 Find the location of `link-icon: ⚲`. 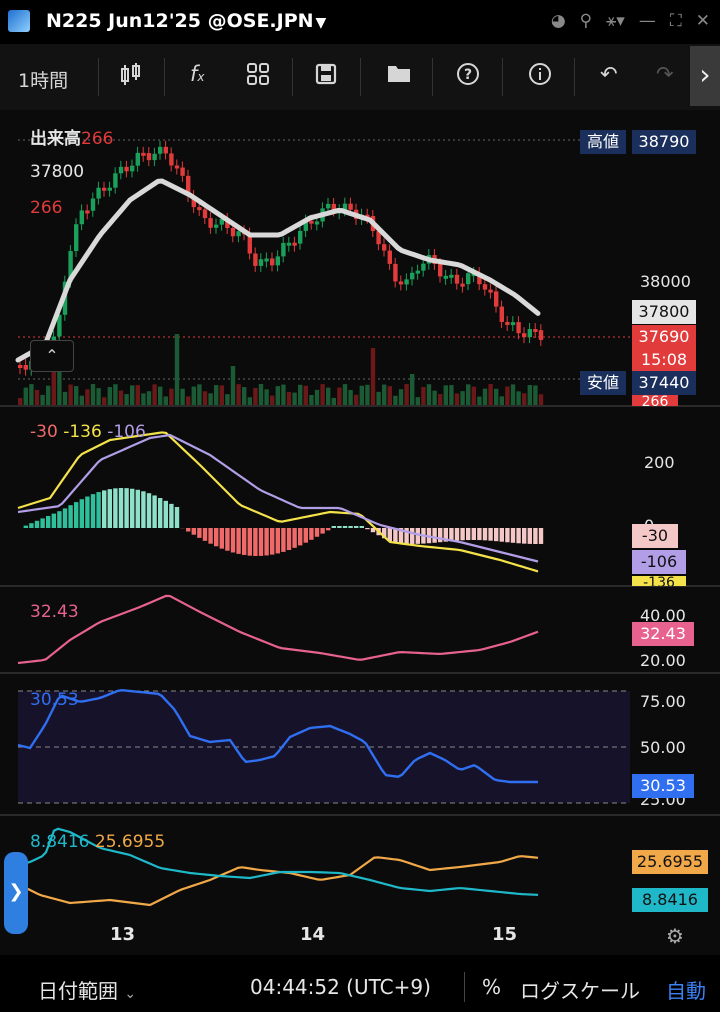

link-icon: ⚲ is located at coordinates (586, 21).